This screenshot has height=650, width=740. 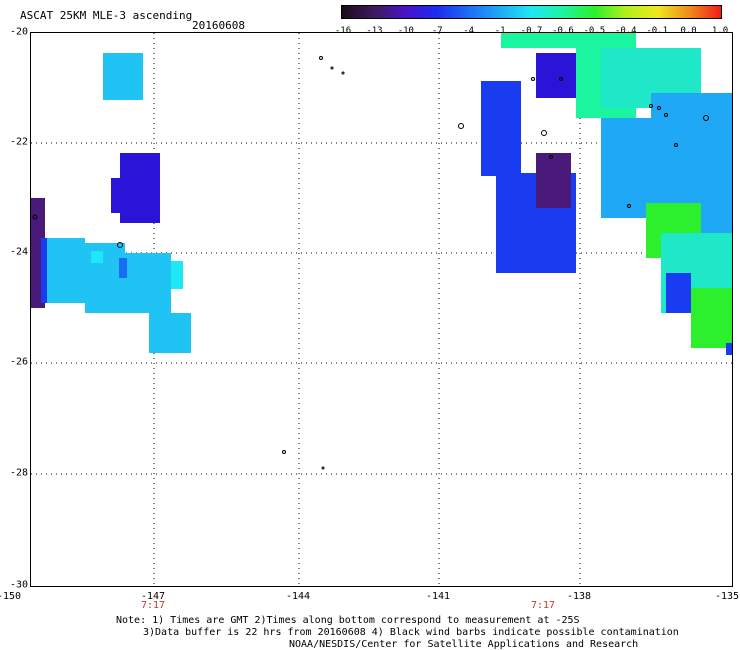 I want to click on swath-time-right: 7:17, so click(x=543, y=605).